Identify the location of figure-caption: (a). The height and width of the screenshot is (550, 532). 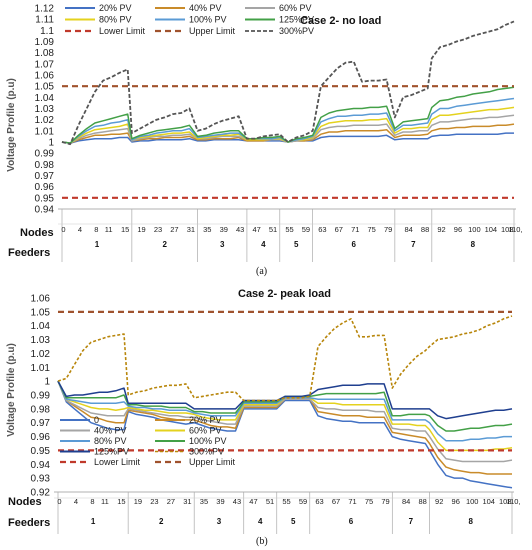
(261, 271).